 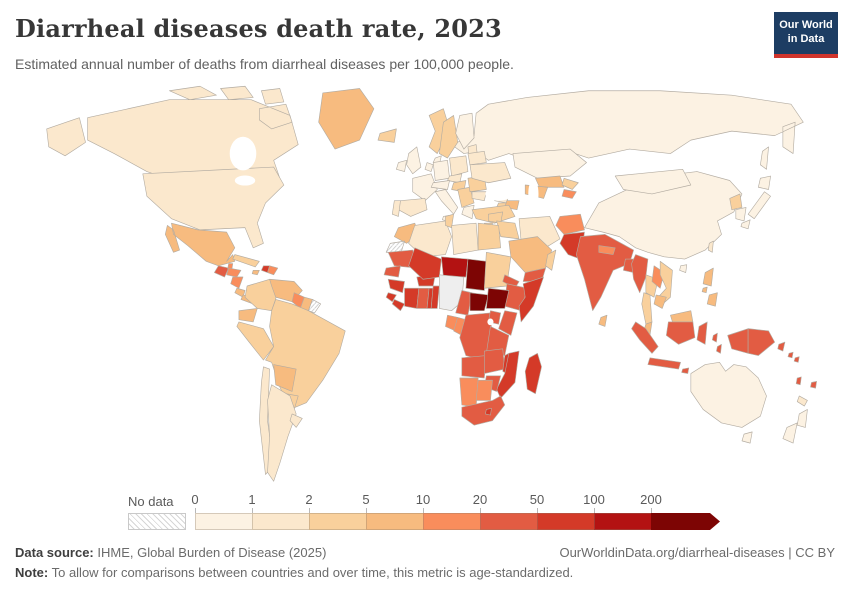 What do you see at coordinates (537, 499) in the screenshot?
I see `legend-tick-label: 50` at bounding box center [537, 499].